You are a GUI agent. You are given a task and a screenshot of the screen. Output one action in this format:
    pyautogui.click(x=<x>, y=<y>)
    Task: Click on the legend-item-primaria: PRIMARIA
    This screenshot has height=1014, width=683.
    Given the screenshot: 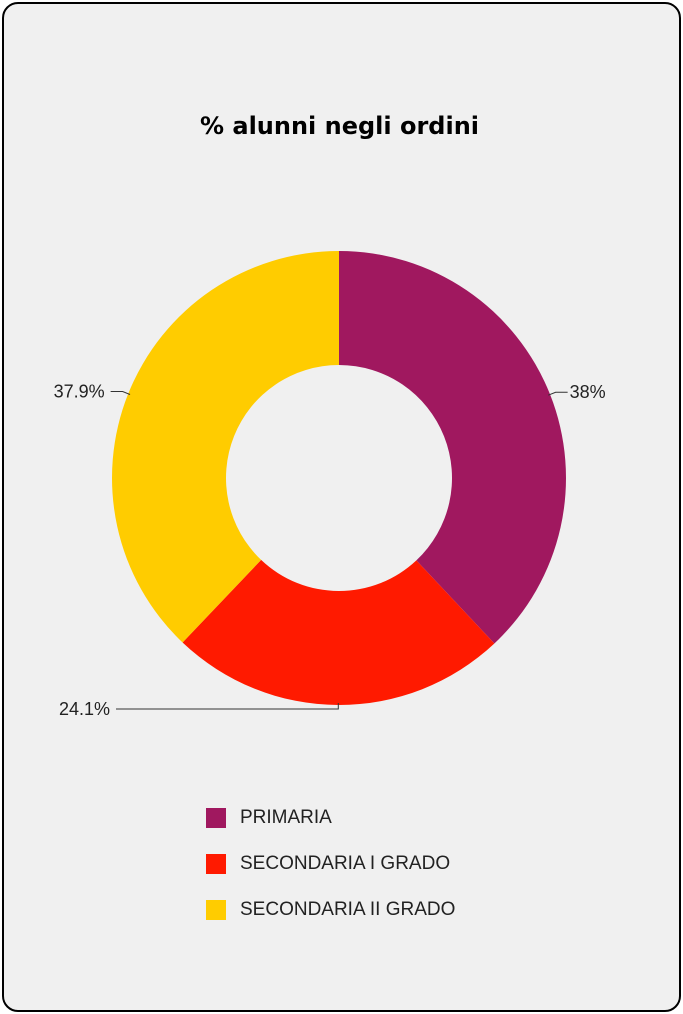 What is the action you would take?
    pyautogui.click(x=330, y=818)
    